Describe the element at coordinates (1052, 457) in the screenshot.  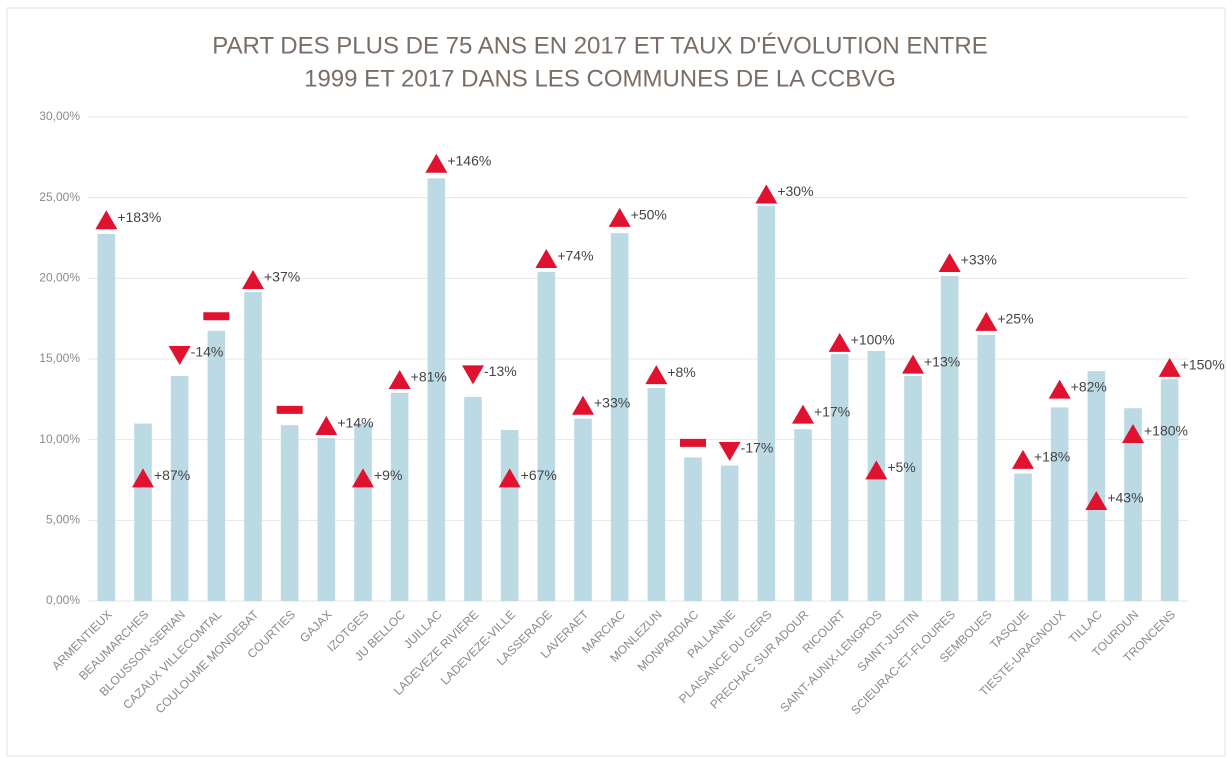
I see `evolution-label: +18%` at that location.